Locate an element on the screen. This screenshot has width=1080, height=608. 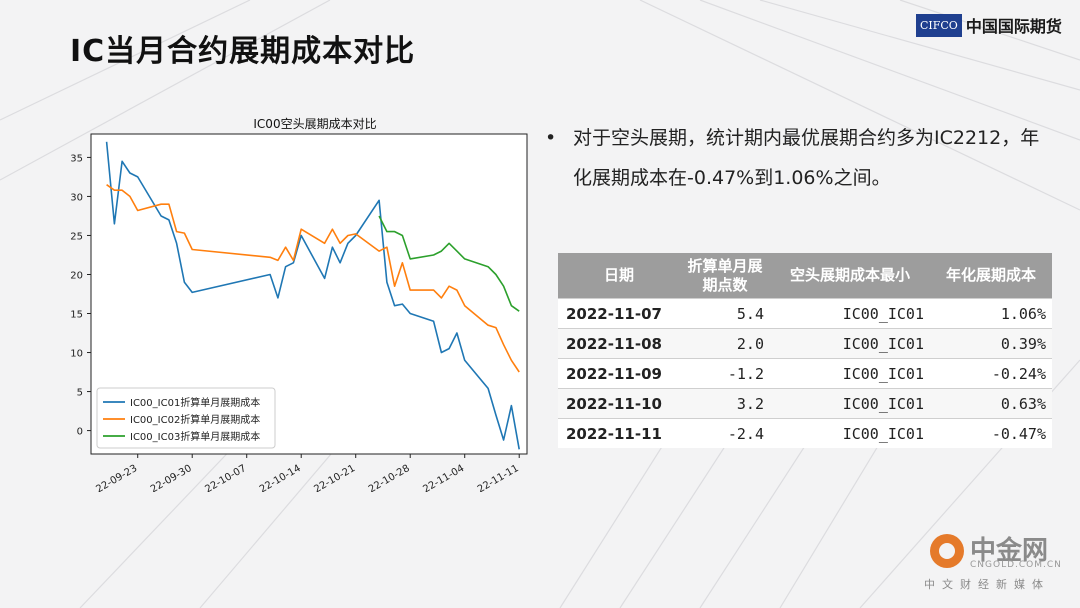
table-row: 2022-11-08 2.0 IC00_IC01 0.39% is located at coordinates (805, 343).